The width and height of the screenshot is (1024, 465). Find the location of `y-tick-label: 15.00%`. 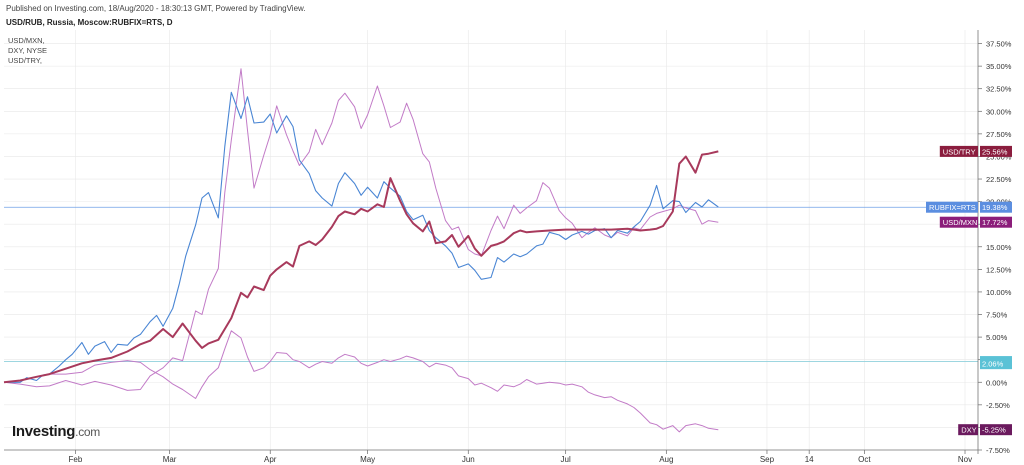

y-tick-label: 15.00% is located at coordinates (999, 247).